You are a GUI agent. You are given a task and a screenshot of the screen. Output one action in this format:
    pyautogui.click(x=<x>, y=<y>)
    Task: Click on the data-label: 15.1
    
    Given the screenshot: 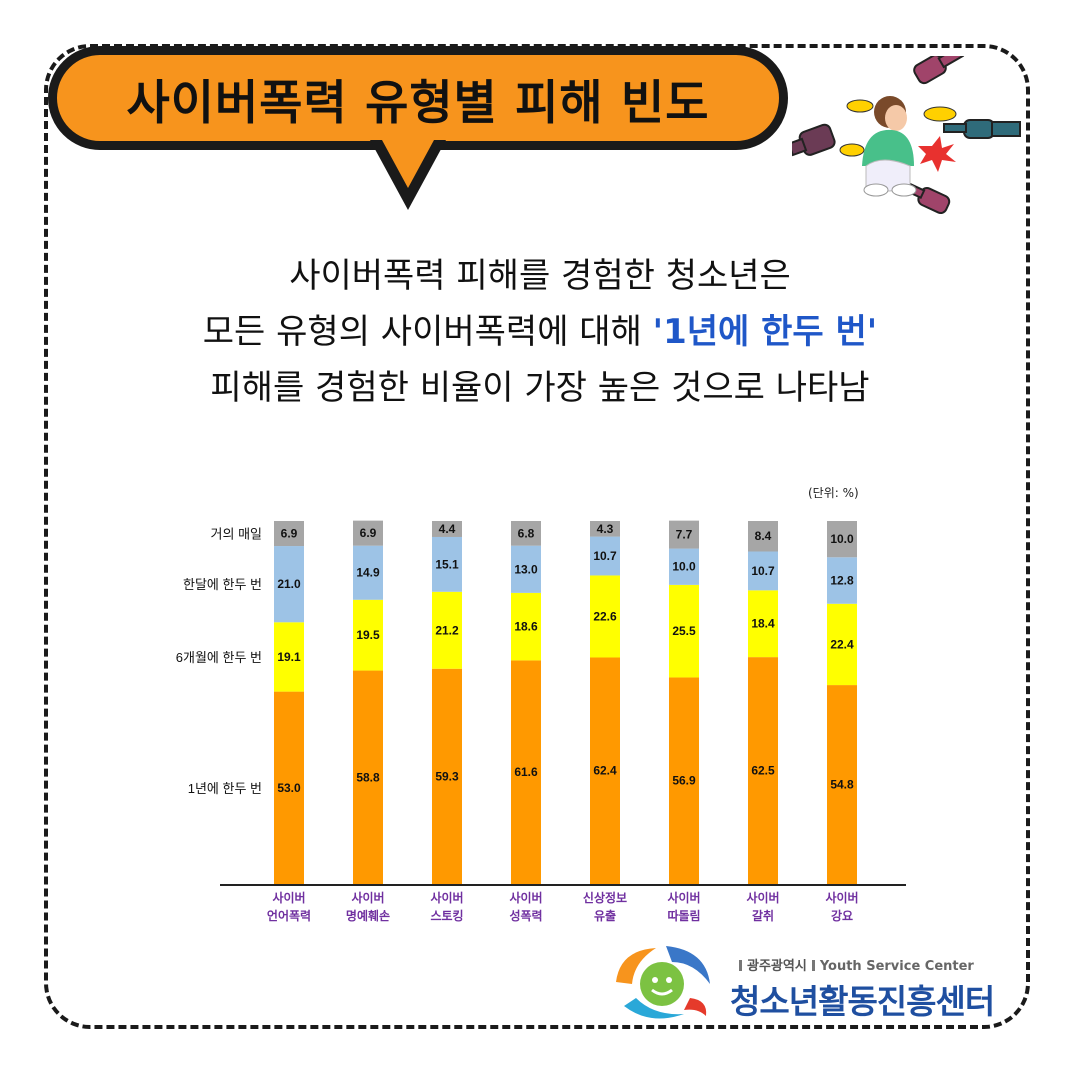 What is the action you would take?
    pyautogui.click(x=447, y=564)
    